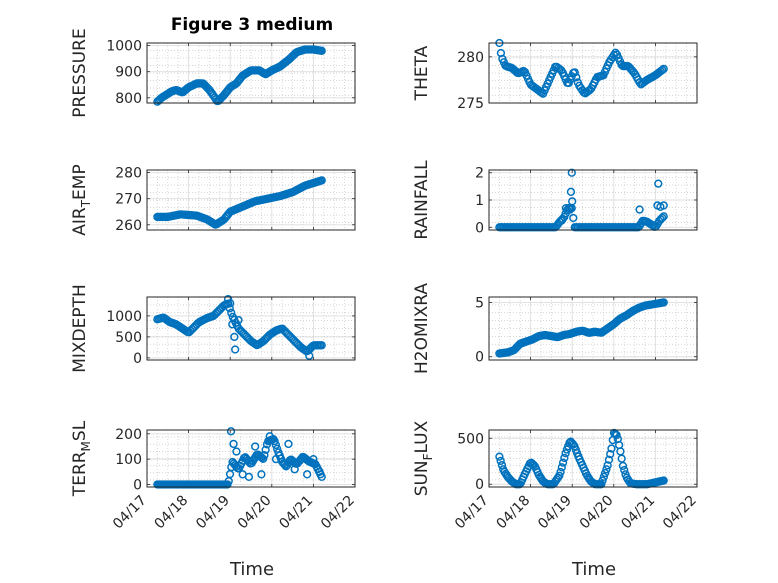 This screenshot has height=583, width=778. What do you see at coordinates (422, 200) in the screenshot?
I see `y-axis-label: RAINFALL` at bounding box center [422, 200].